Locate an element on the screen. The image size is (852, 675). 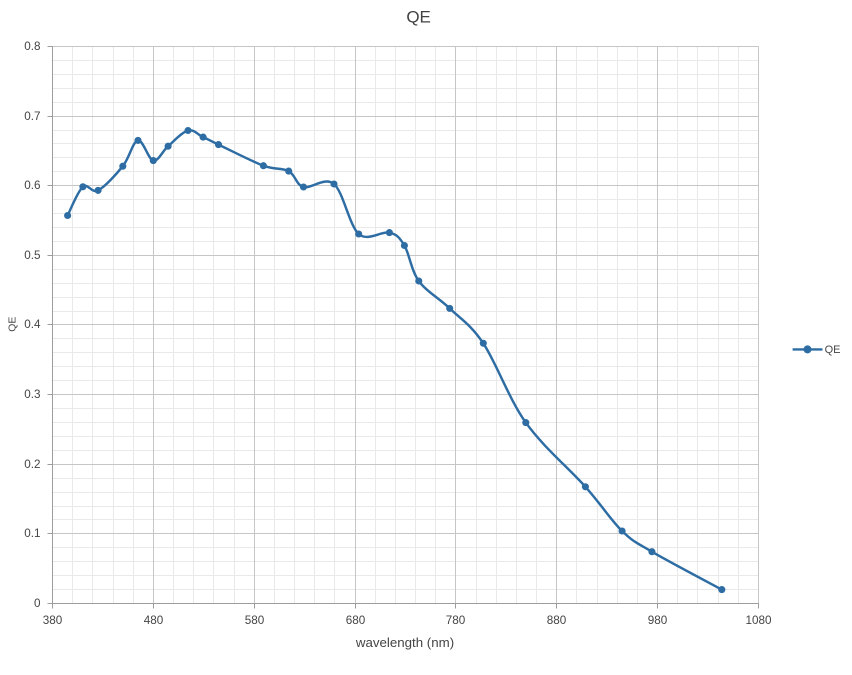
svg-text: wavelength (nm) is located at coordinates (404, 642).